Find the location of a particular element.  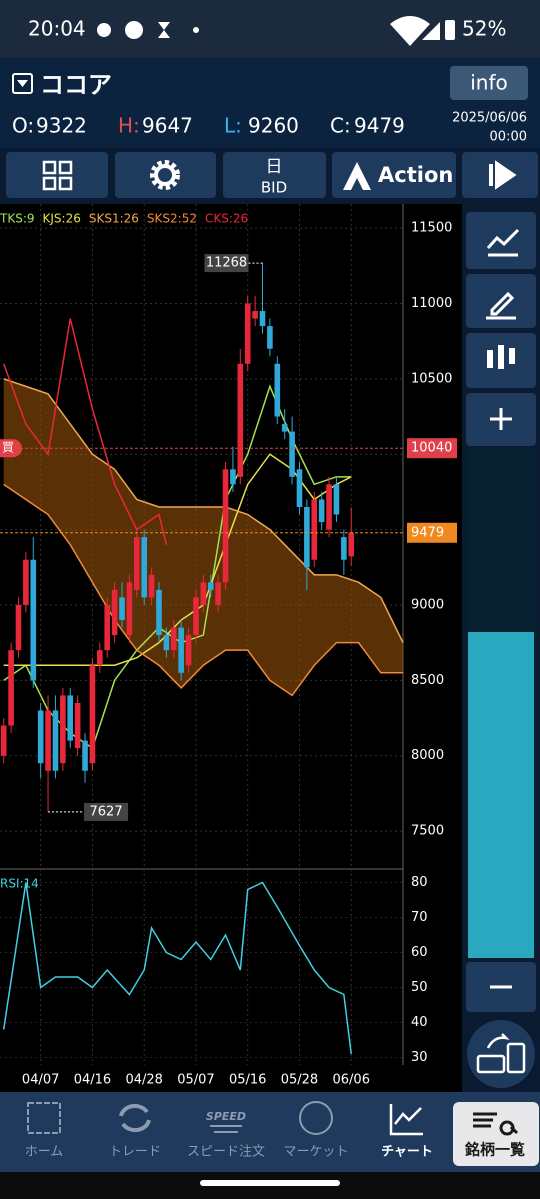

indicator-line is located at coordinates (203, 590).